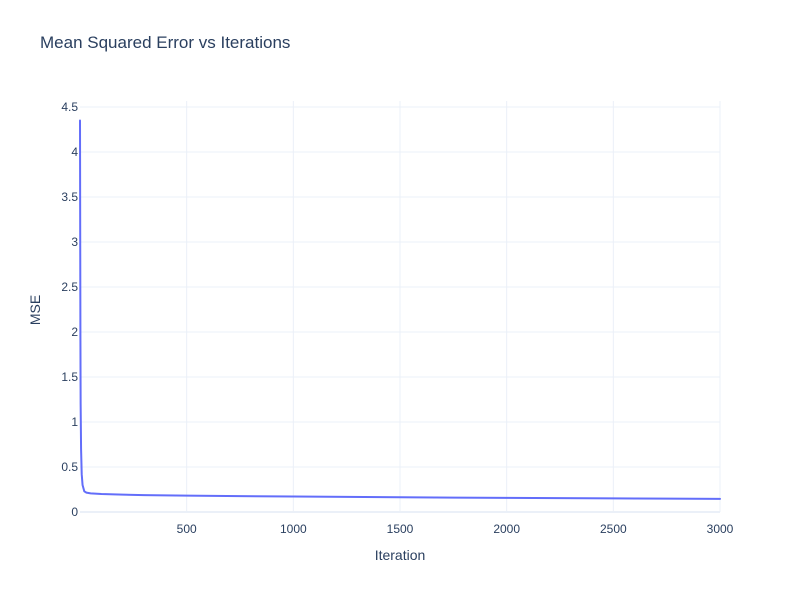 The height and width of the screenshot is (600, 800). What do you see at coordinates (74, 422) in the screenshot?
I see `y-tick-label: 1` at bounding box center [74, 422].